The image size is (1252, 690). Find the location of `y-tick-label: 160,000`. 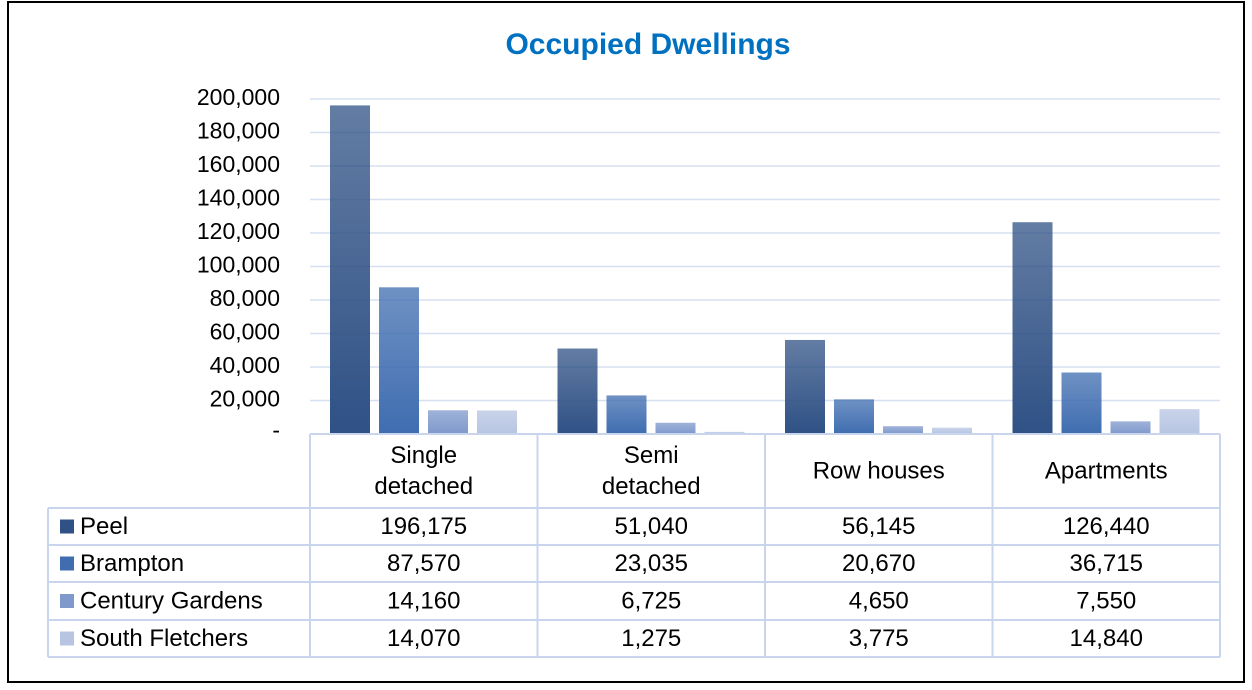

y-tick-label: 160,000 is located at coordinates (238, 164).